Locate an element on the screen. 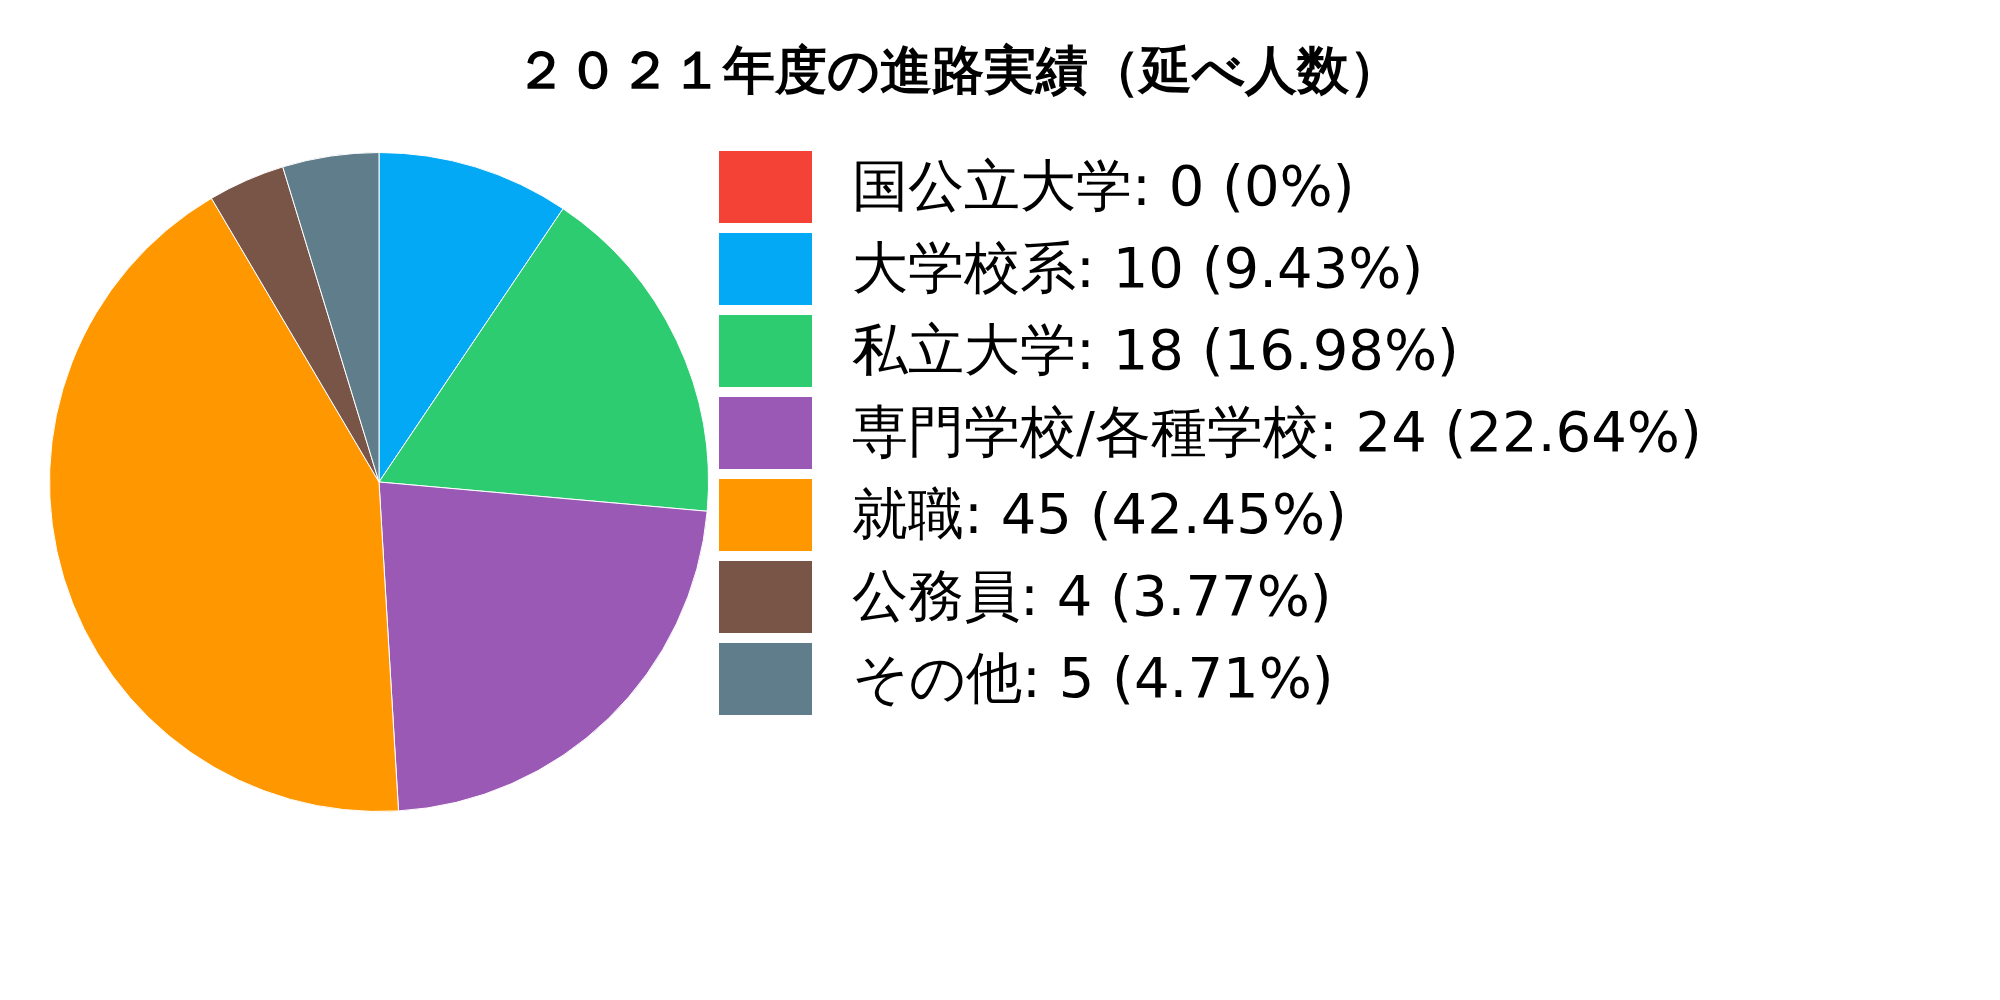 The image size is (2000, 1000). chart-title: ２０２１年度の進路実績（延べ人数） is located at coordinates (958, 70).